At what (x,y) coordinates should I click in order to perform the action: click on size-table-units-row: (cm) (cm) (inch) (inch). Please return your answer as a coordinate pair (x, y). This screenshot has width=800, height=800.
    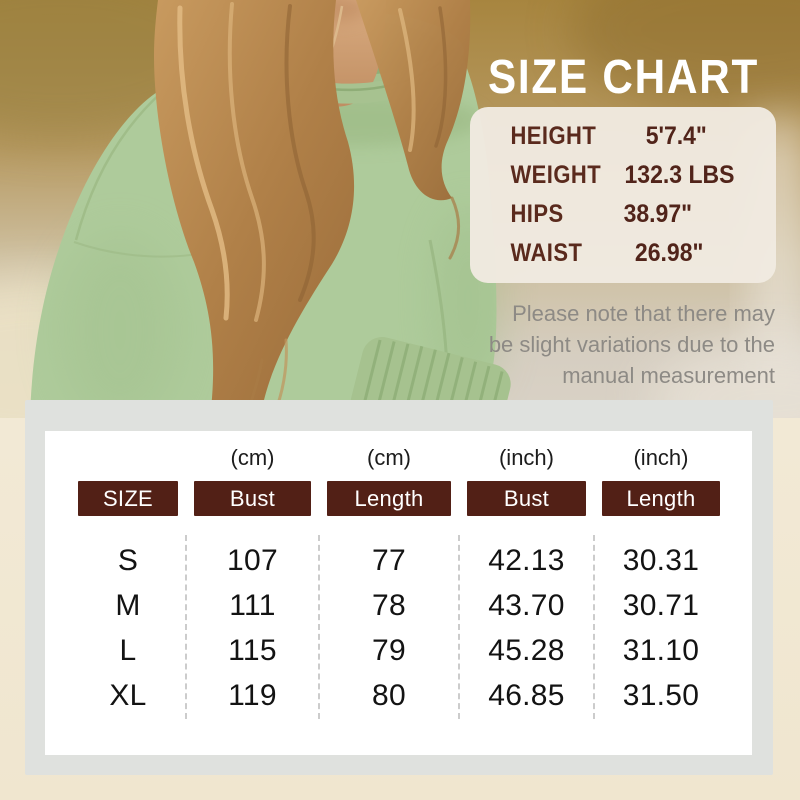
    Looking at the image, I should click on (415, 458).